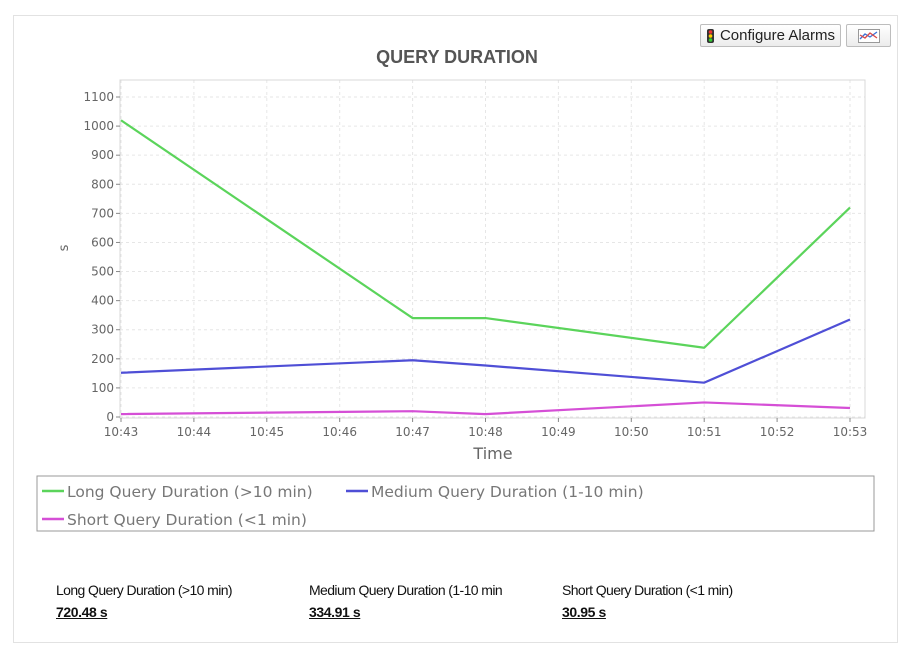  What do you see at coordinates (647, 601) in the screenshot?
I see `summary-short: Short Query Duration (<1 min) 30.95 s` at bounding box center [647, 601].